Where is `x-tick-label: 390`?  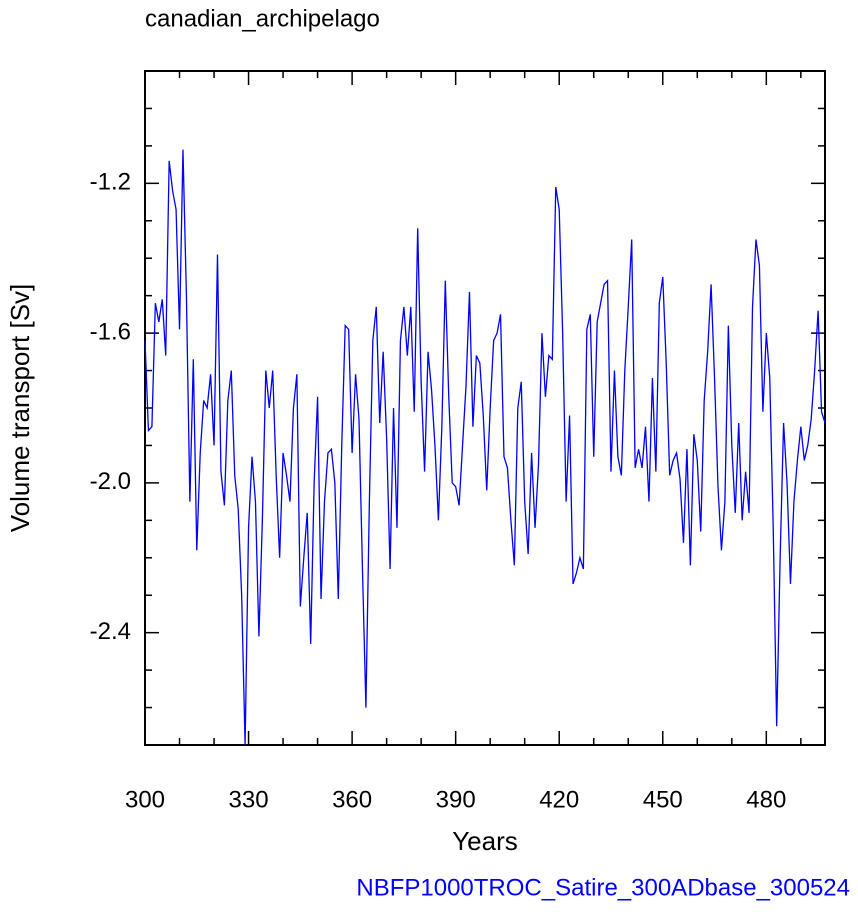
x-tick-label: 390 is located at coordinates (456, 799).